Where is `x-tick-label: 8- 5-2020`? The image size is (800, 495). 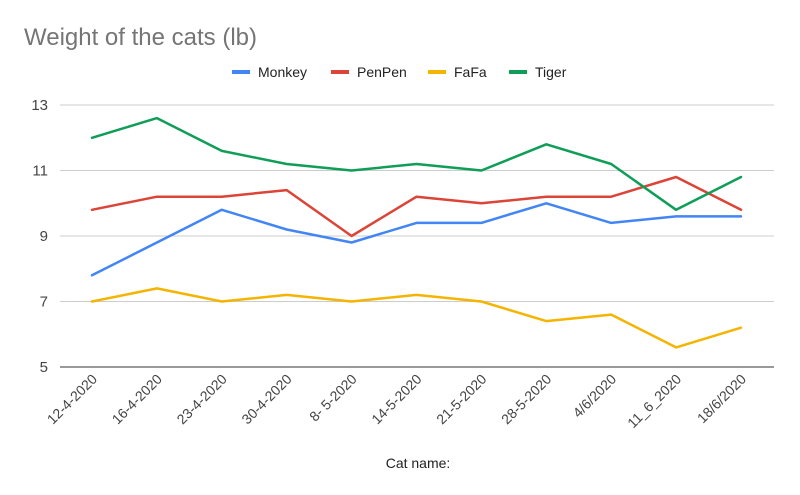 x-tick-label: 8- 5-2020 is located at coordinates (333, 398).